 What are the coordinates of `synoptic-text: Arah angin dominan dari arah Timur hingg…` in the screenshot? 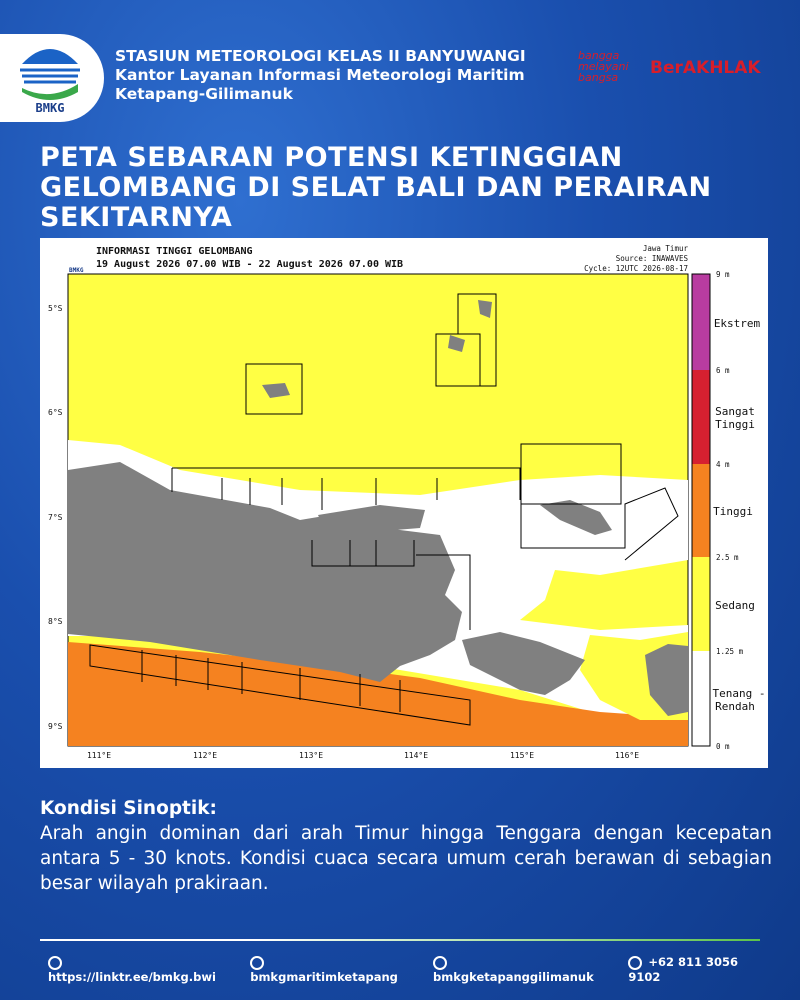 It's located at (406, 858).